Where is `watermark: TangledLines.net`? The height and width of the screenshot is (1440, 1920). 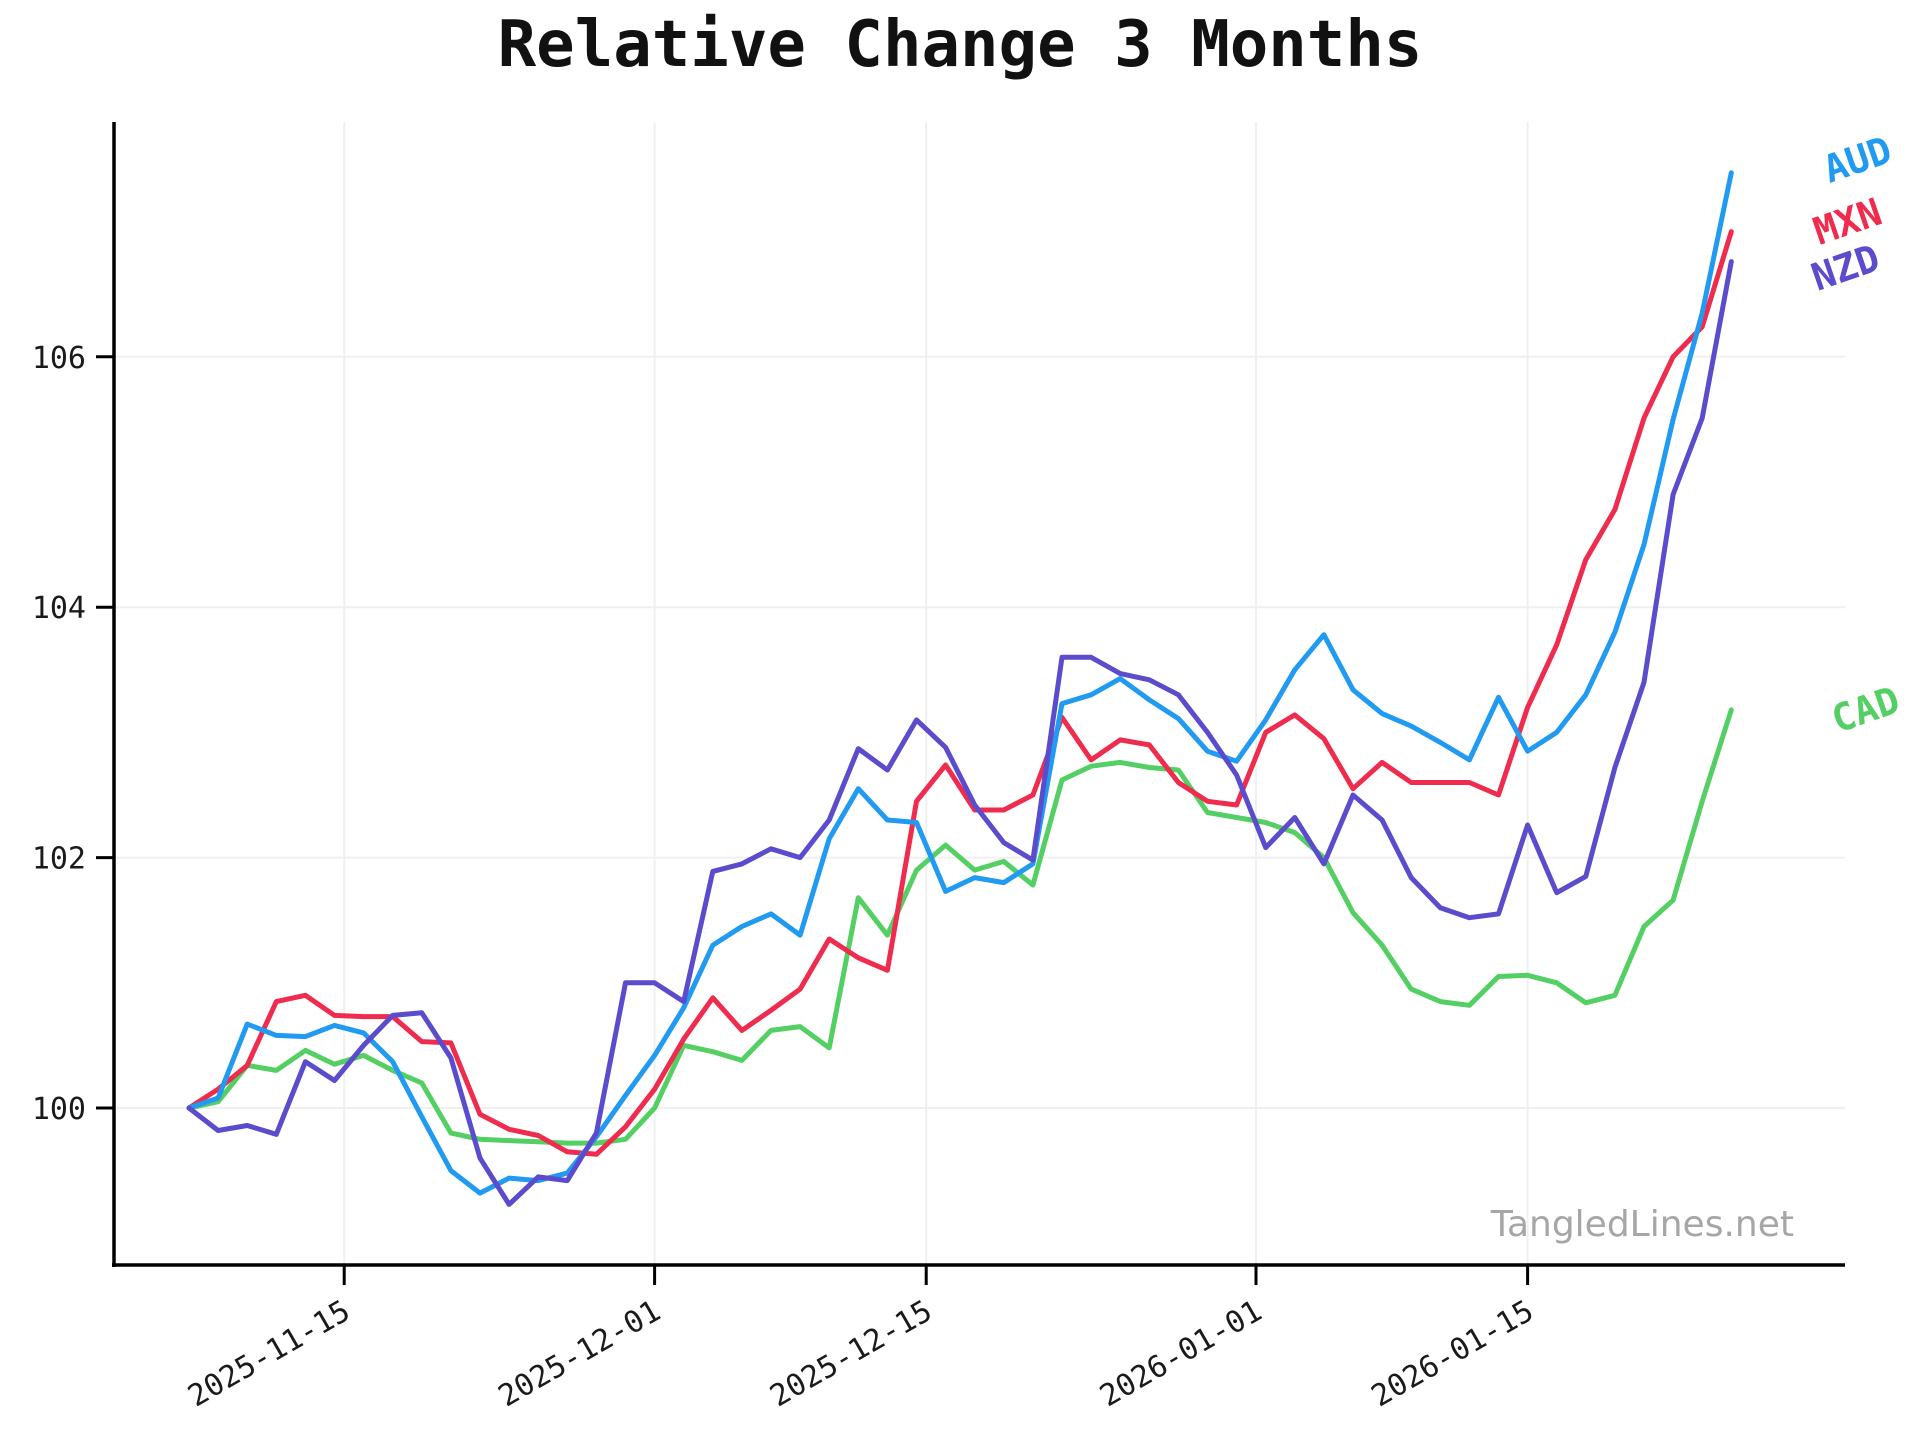
watermark: TangledLines.net is located at coordinates (1642, 1224).